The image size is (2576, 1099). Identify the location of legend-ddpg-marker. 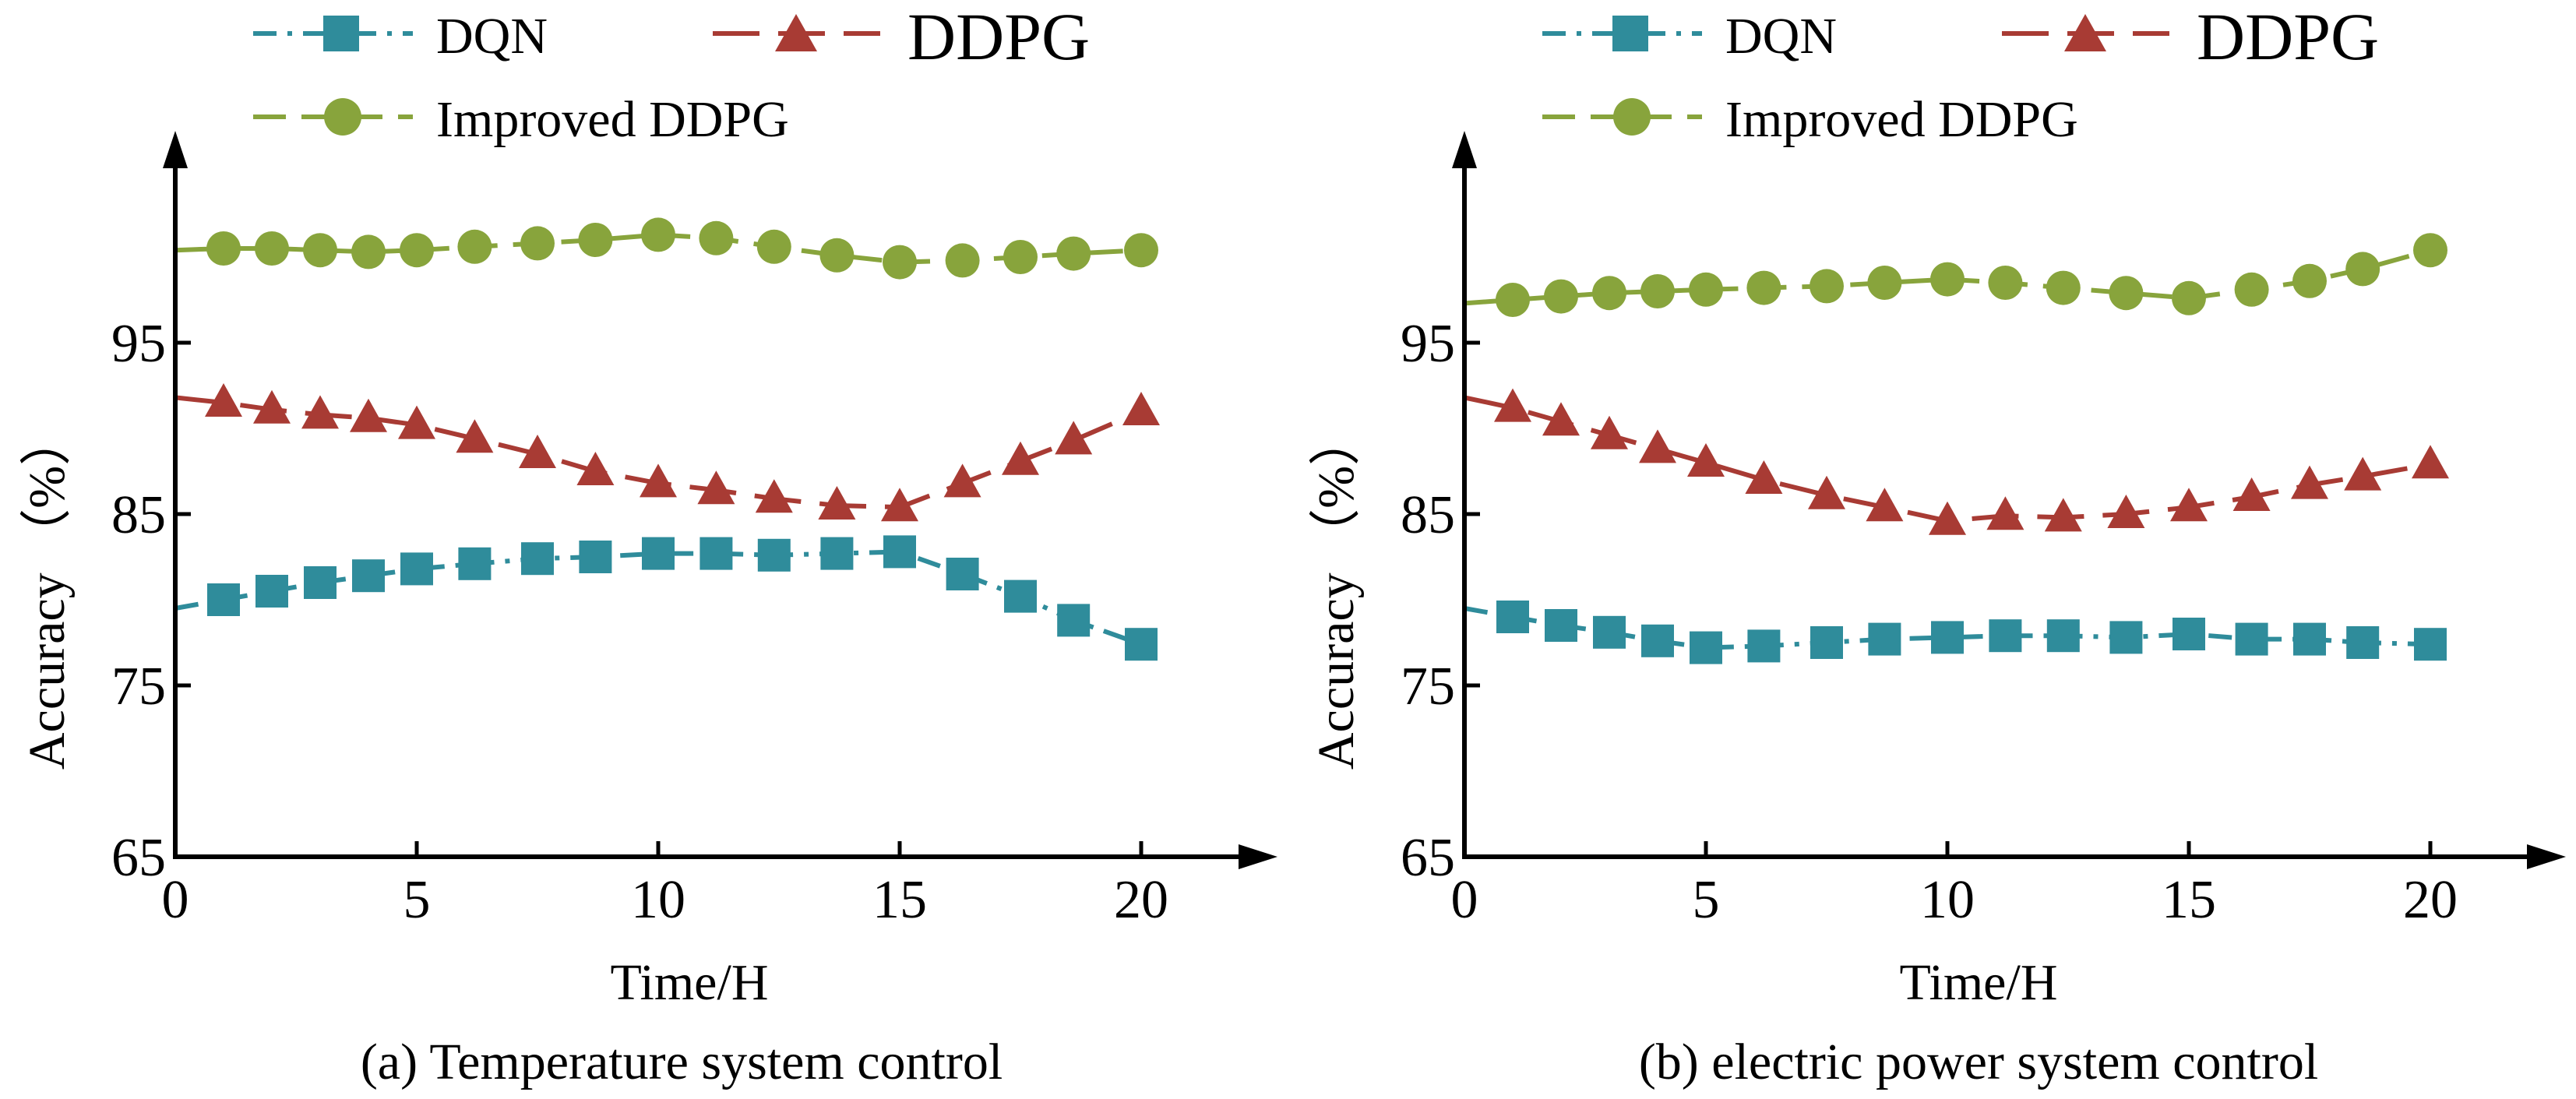
(796, 32).